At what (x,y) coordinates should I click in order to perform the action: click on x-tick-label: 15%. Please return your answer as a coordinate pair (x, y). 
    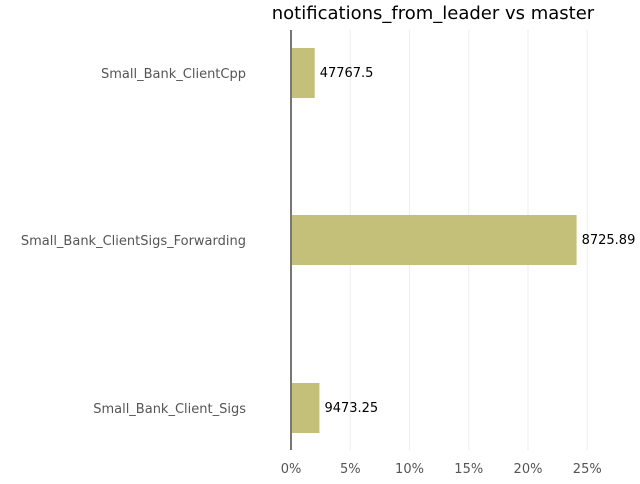
    Looking at the image, I should click on (468, 469).